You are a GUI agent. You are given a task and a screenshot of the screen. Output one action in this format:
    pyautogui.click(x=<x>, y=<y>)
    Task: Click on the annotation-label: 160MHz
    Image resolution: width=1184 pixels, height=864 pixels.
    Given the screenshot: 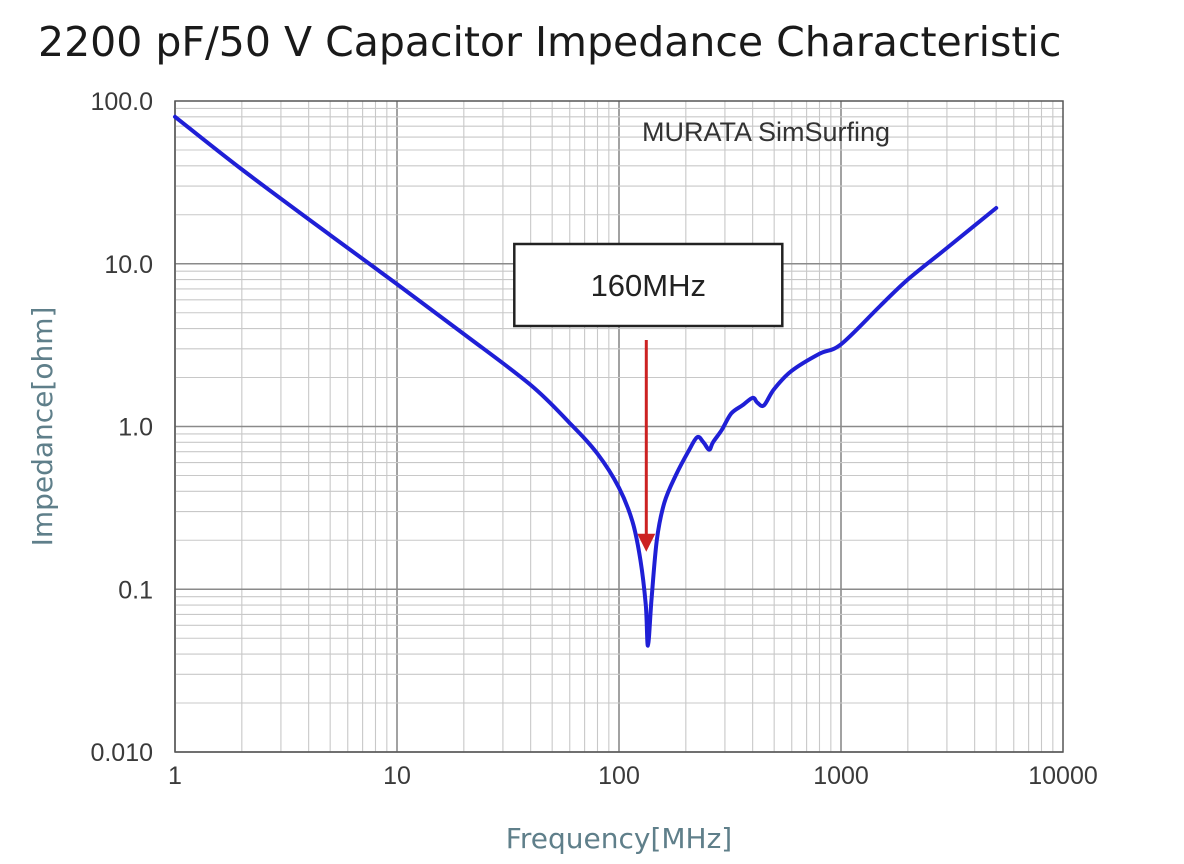 What is the action you would take?
    pyautogui.click(x=648, y=285)
    